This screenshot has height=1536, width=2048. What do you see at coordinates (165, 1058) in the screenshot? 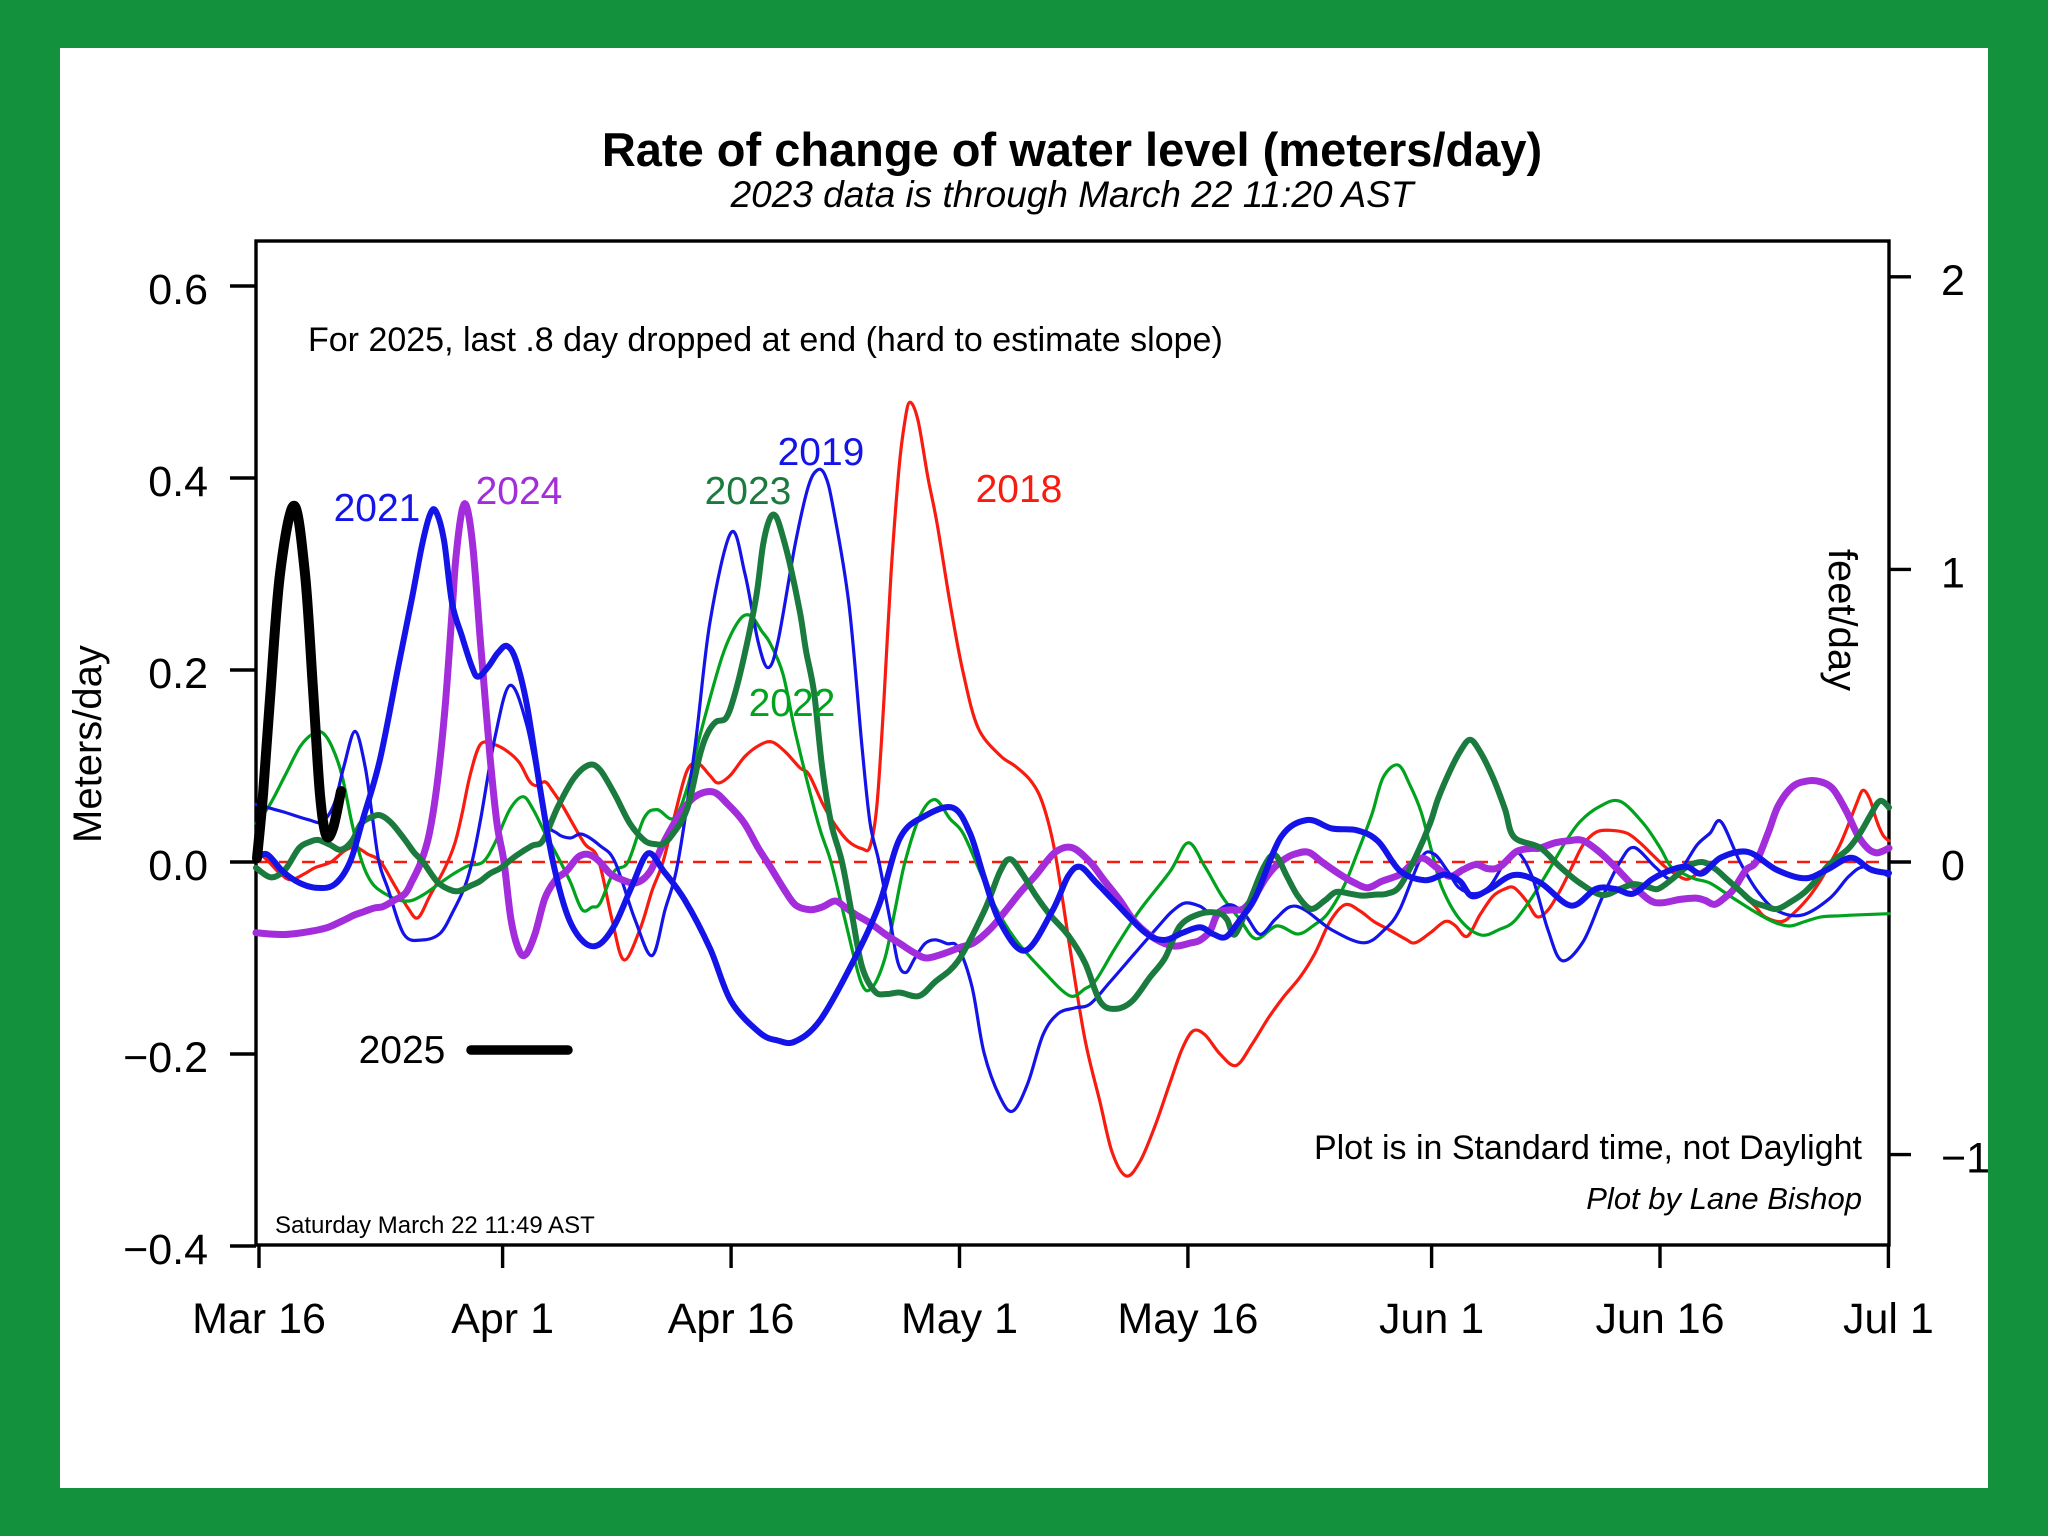
I see `svg-text: −0.2` at bounding box center [165, 1058].